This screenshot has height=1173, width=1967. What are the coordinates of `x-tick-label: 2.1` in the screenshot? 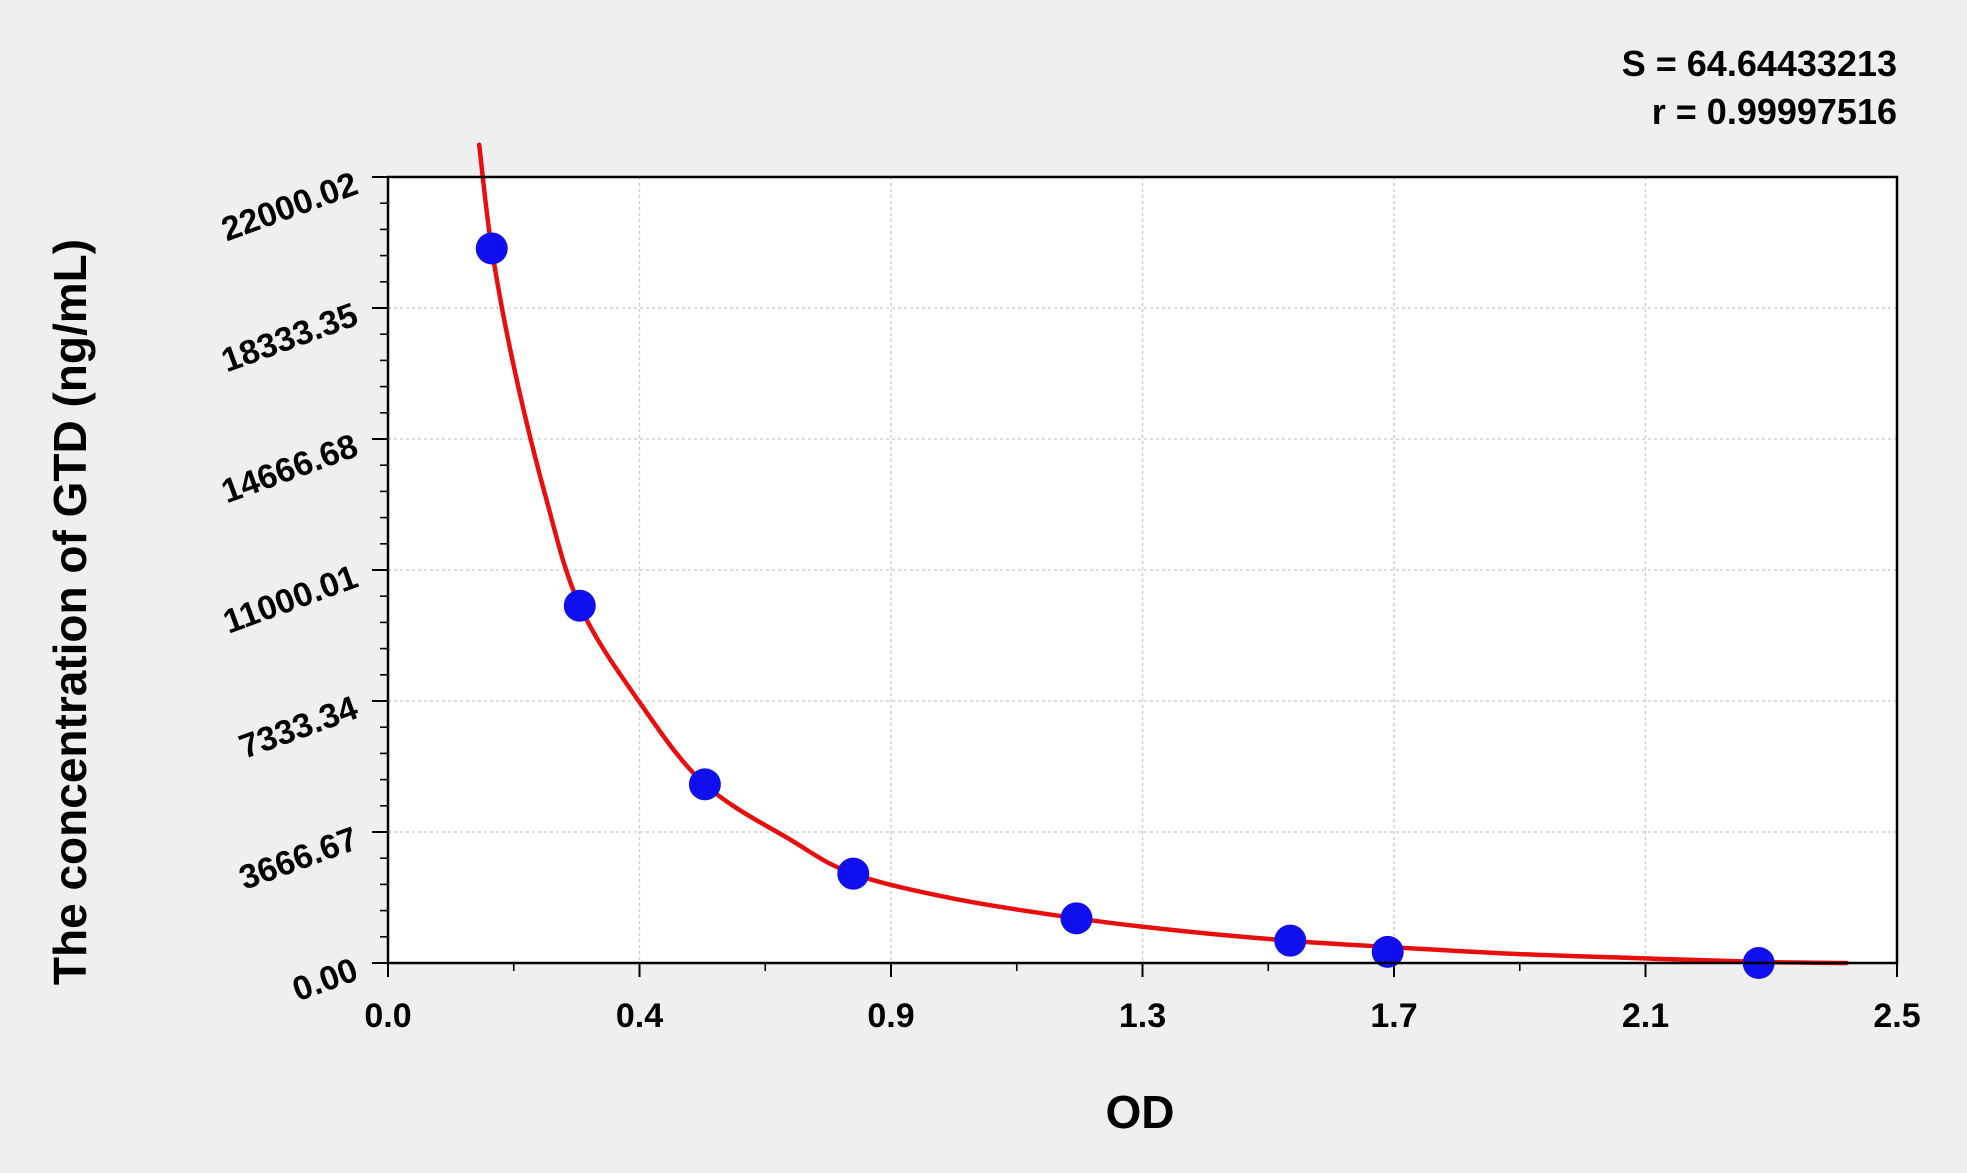 It's located at (1645, 1016).